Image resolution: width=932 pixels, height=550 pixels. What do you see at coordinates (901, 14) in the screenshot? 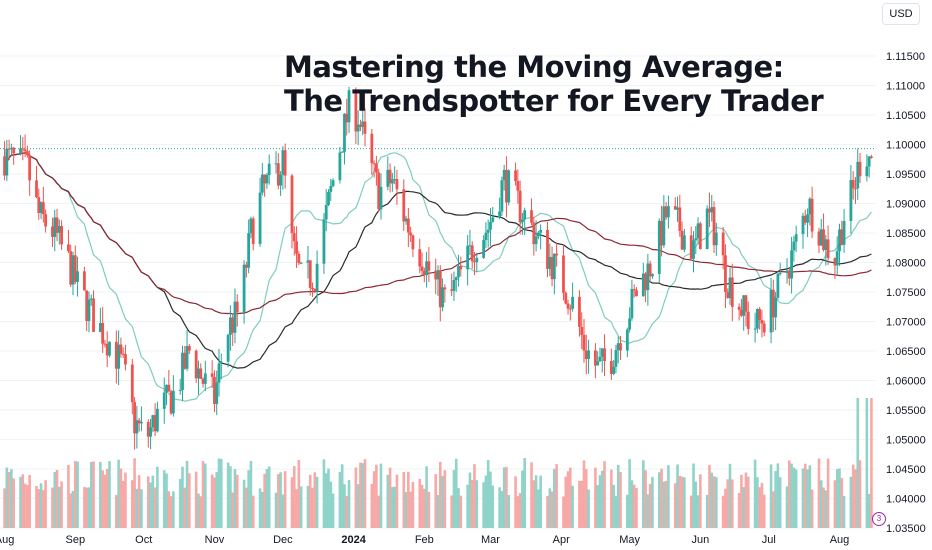
I see `currency-badge: USD` at bounding box center [901, 14].